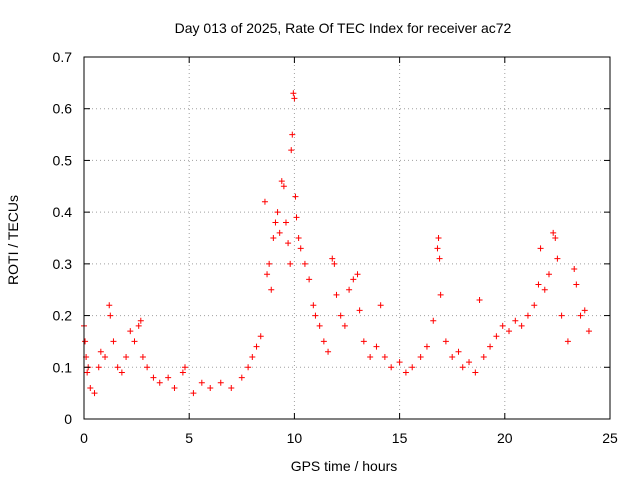 The width and height of the screenshot is (640, 480). Describe the element at coordinates (13, 240) in the screenshot. I see `y-axis-title: ROTI / TECUs` at that location.